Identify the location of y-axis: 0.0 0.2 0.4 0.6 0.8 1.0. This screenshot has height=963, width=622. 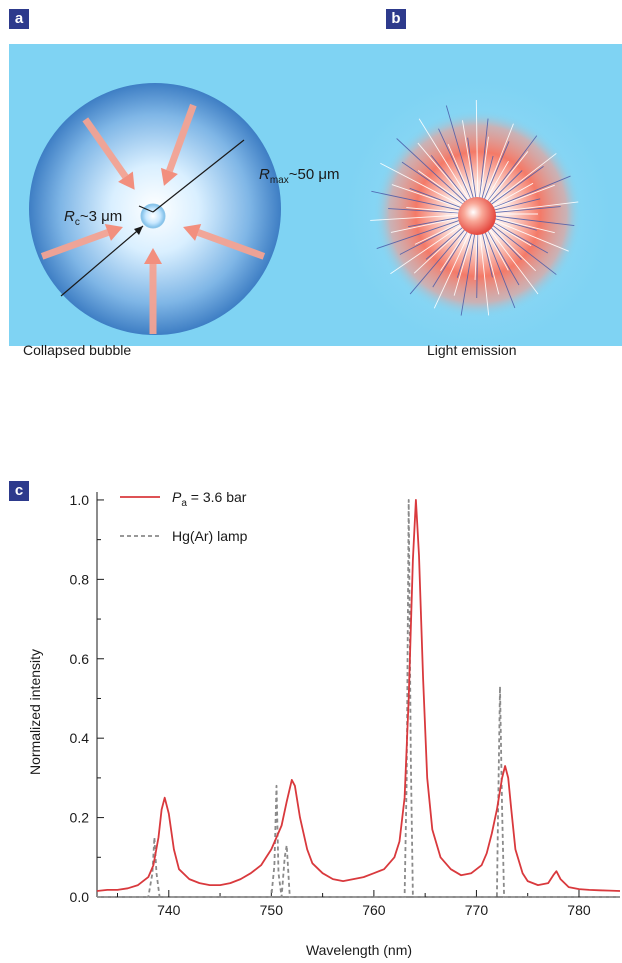
(87, 698).